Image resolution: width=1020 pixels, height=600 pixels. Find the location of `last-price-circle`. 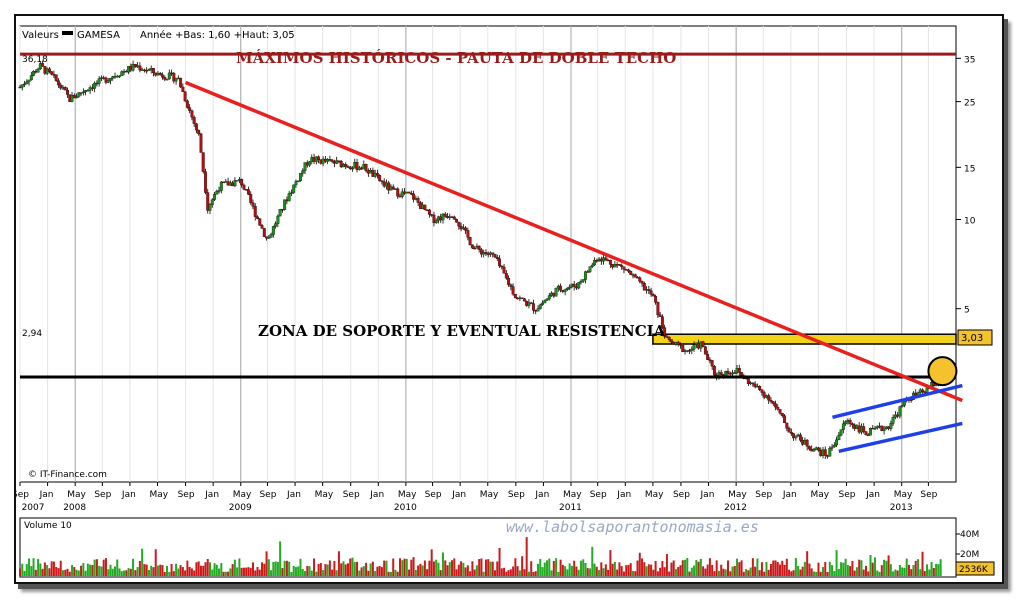

last-price-circle is located at coordinates (942, 371).